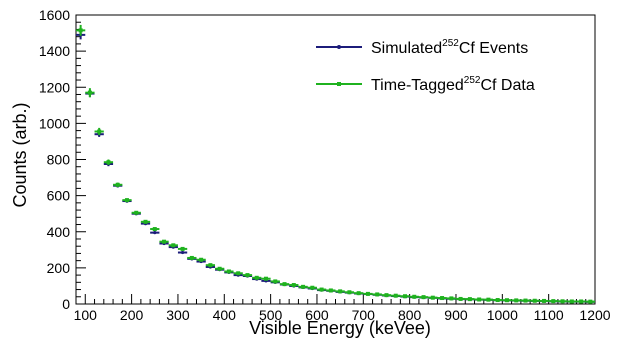  Describe the element at coordinates (225, 315) in the screenshot. I see `x-tick-label: 400` at that location.